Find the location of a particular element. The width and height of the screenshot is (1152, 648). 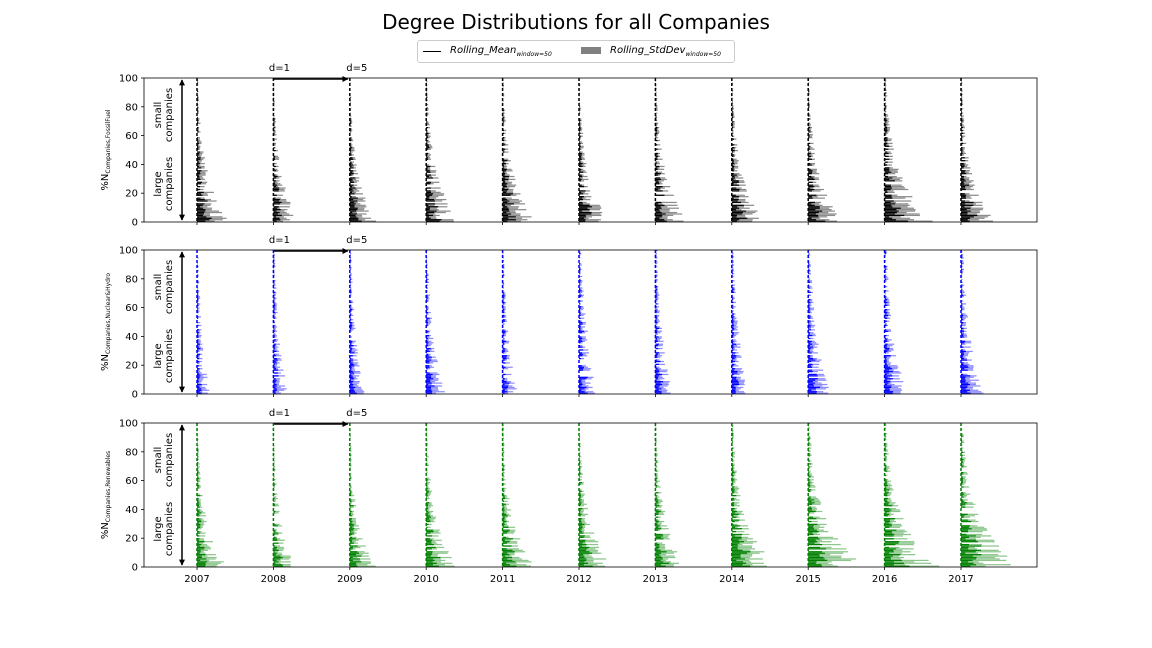

year-group-2011 is located at coordinates (516, 495).